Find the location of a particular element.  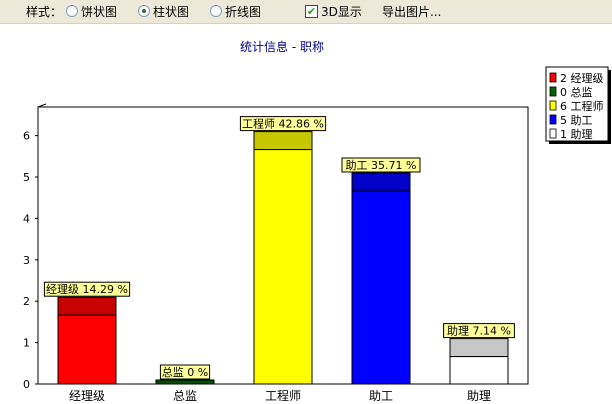

3d-checkbox: ✔ is located at coordinates (311, 11).